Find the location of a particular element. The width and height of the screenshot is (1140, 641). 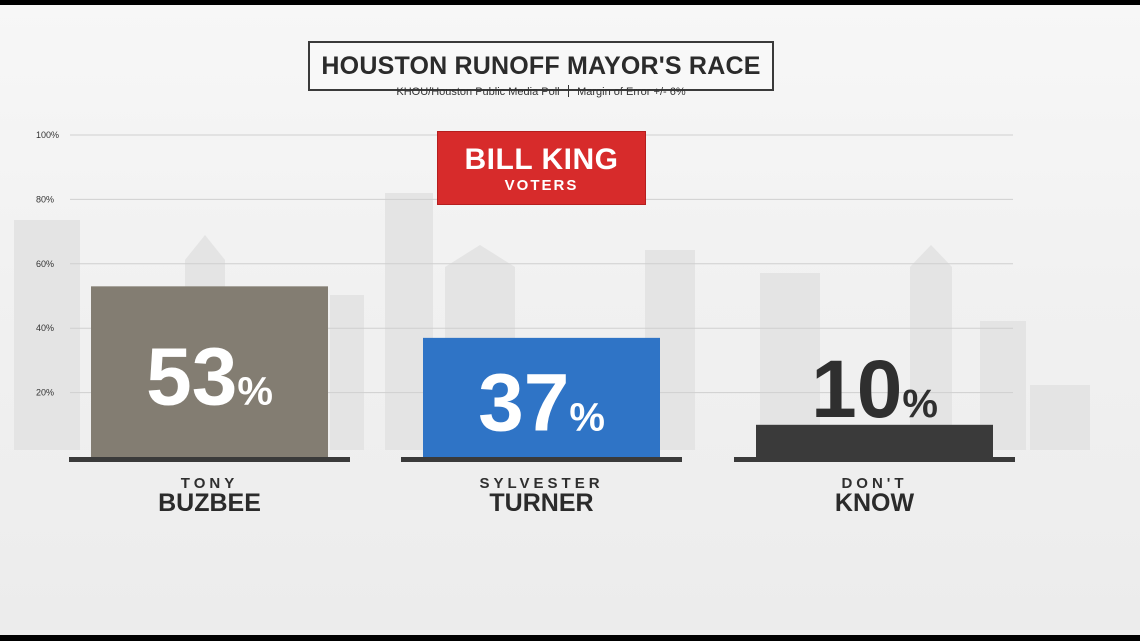

category-label-last: TURNER is located at coordinates (541, 503).